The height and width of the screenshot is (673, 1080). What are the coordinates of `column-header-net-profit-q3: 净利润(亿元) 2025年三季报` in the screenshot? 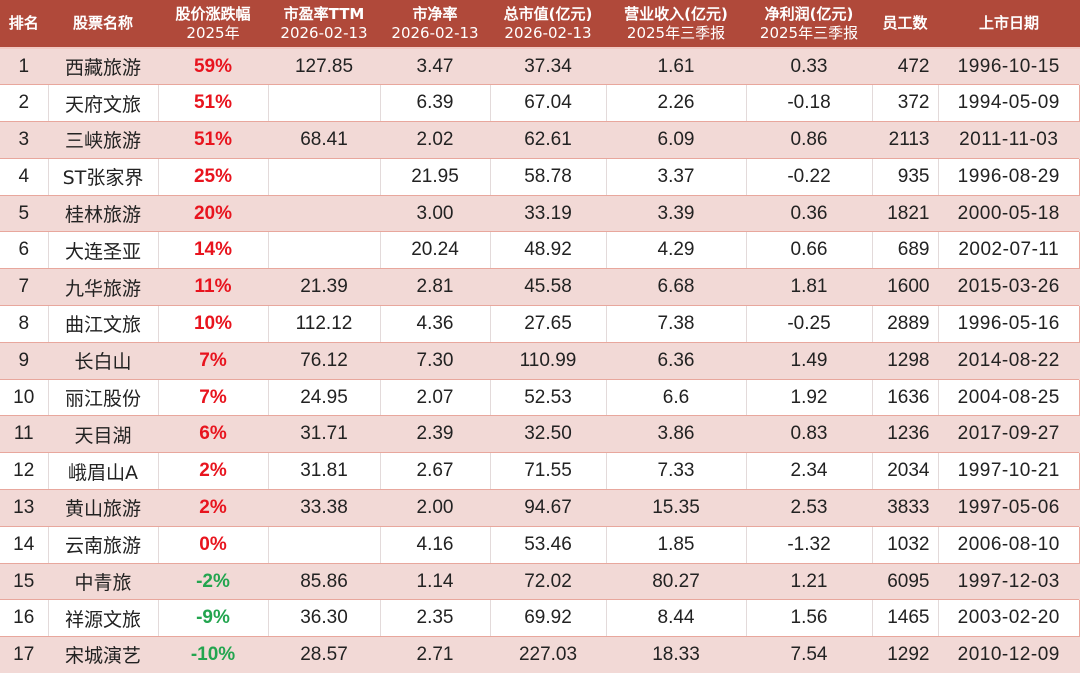 It's located at (809, 24).